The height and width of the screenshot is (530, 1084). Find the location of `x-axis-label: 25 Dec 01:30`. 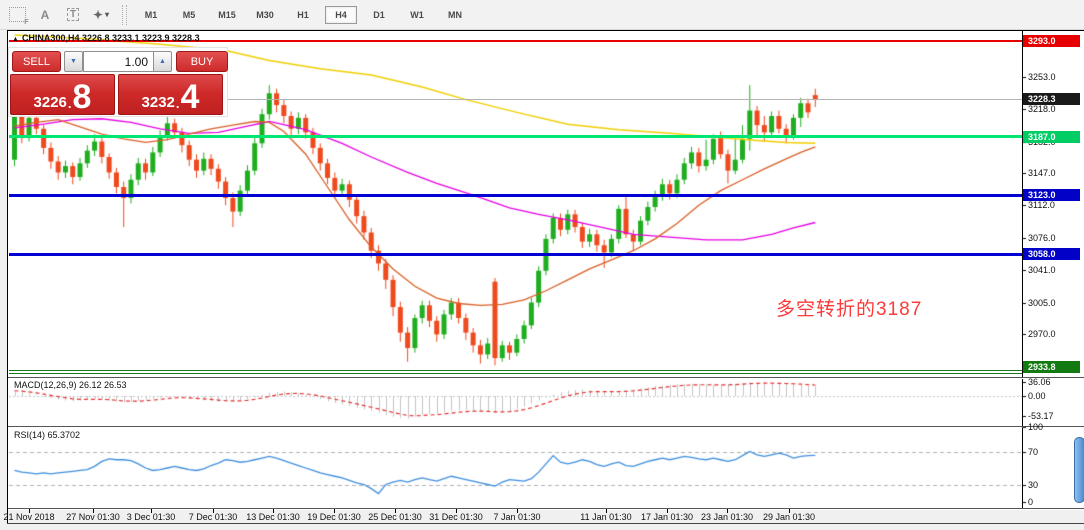

x-axis-label: 25 Dec 01:30 is located at coordinates (395, 517).